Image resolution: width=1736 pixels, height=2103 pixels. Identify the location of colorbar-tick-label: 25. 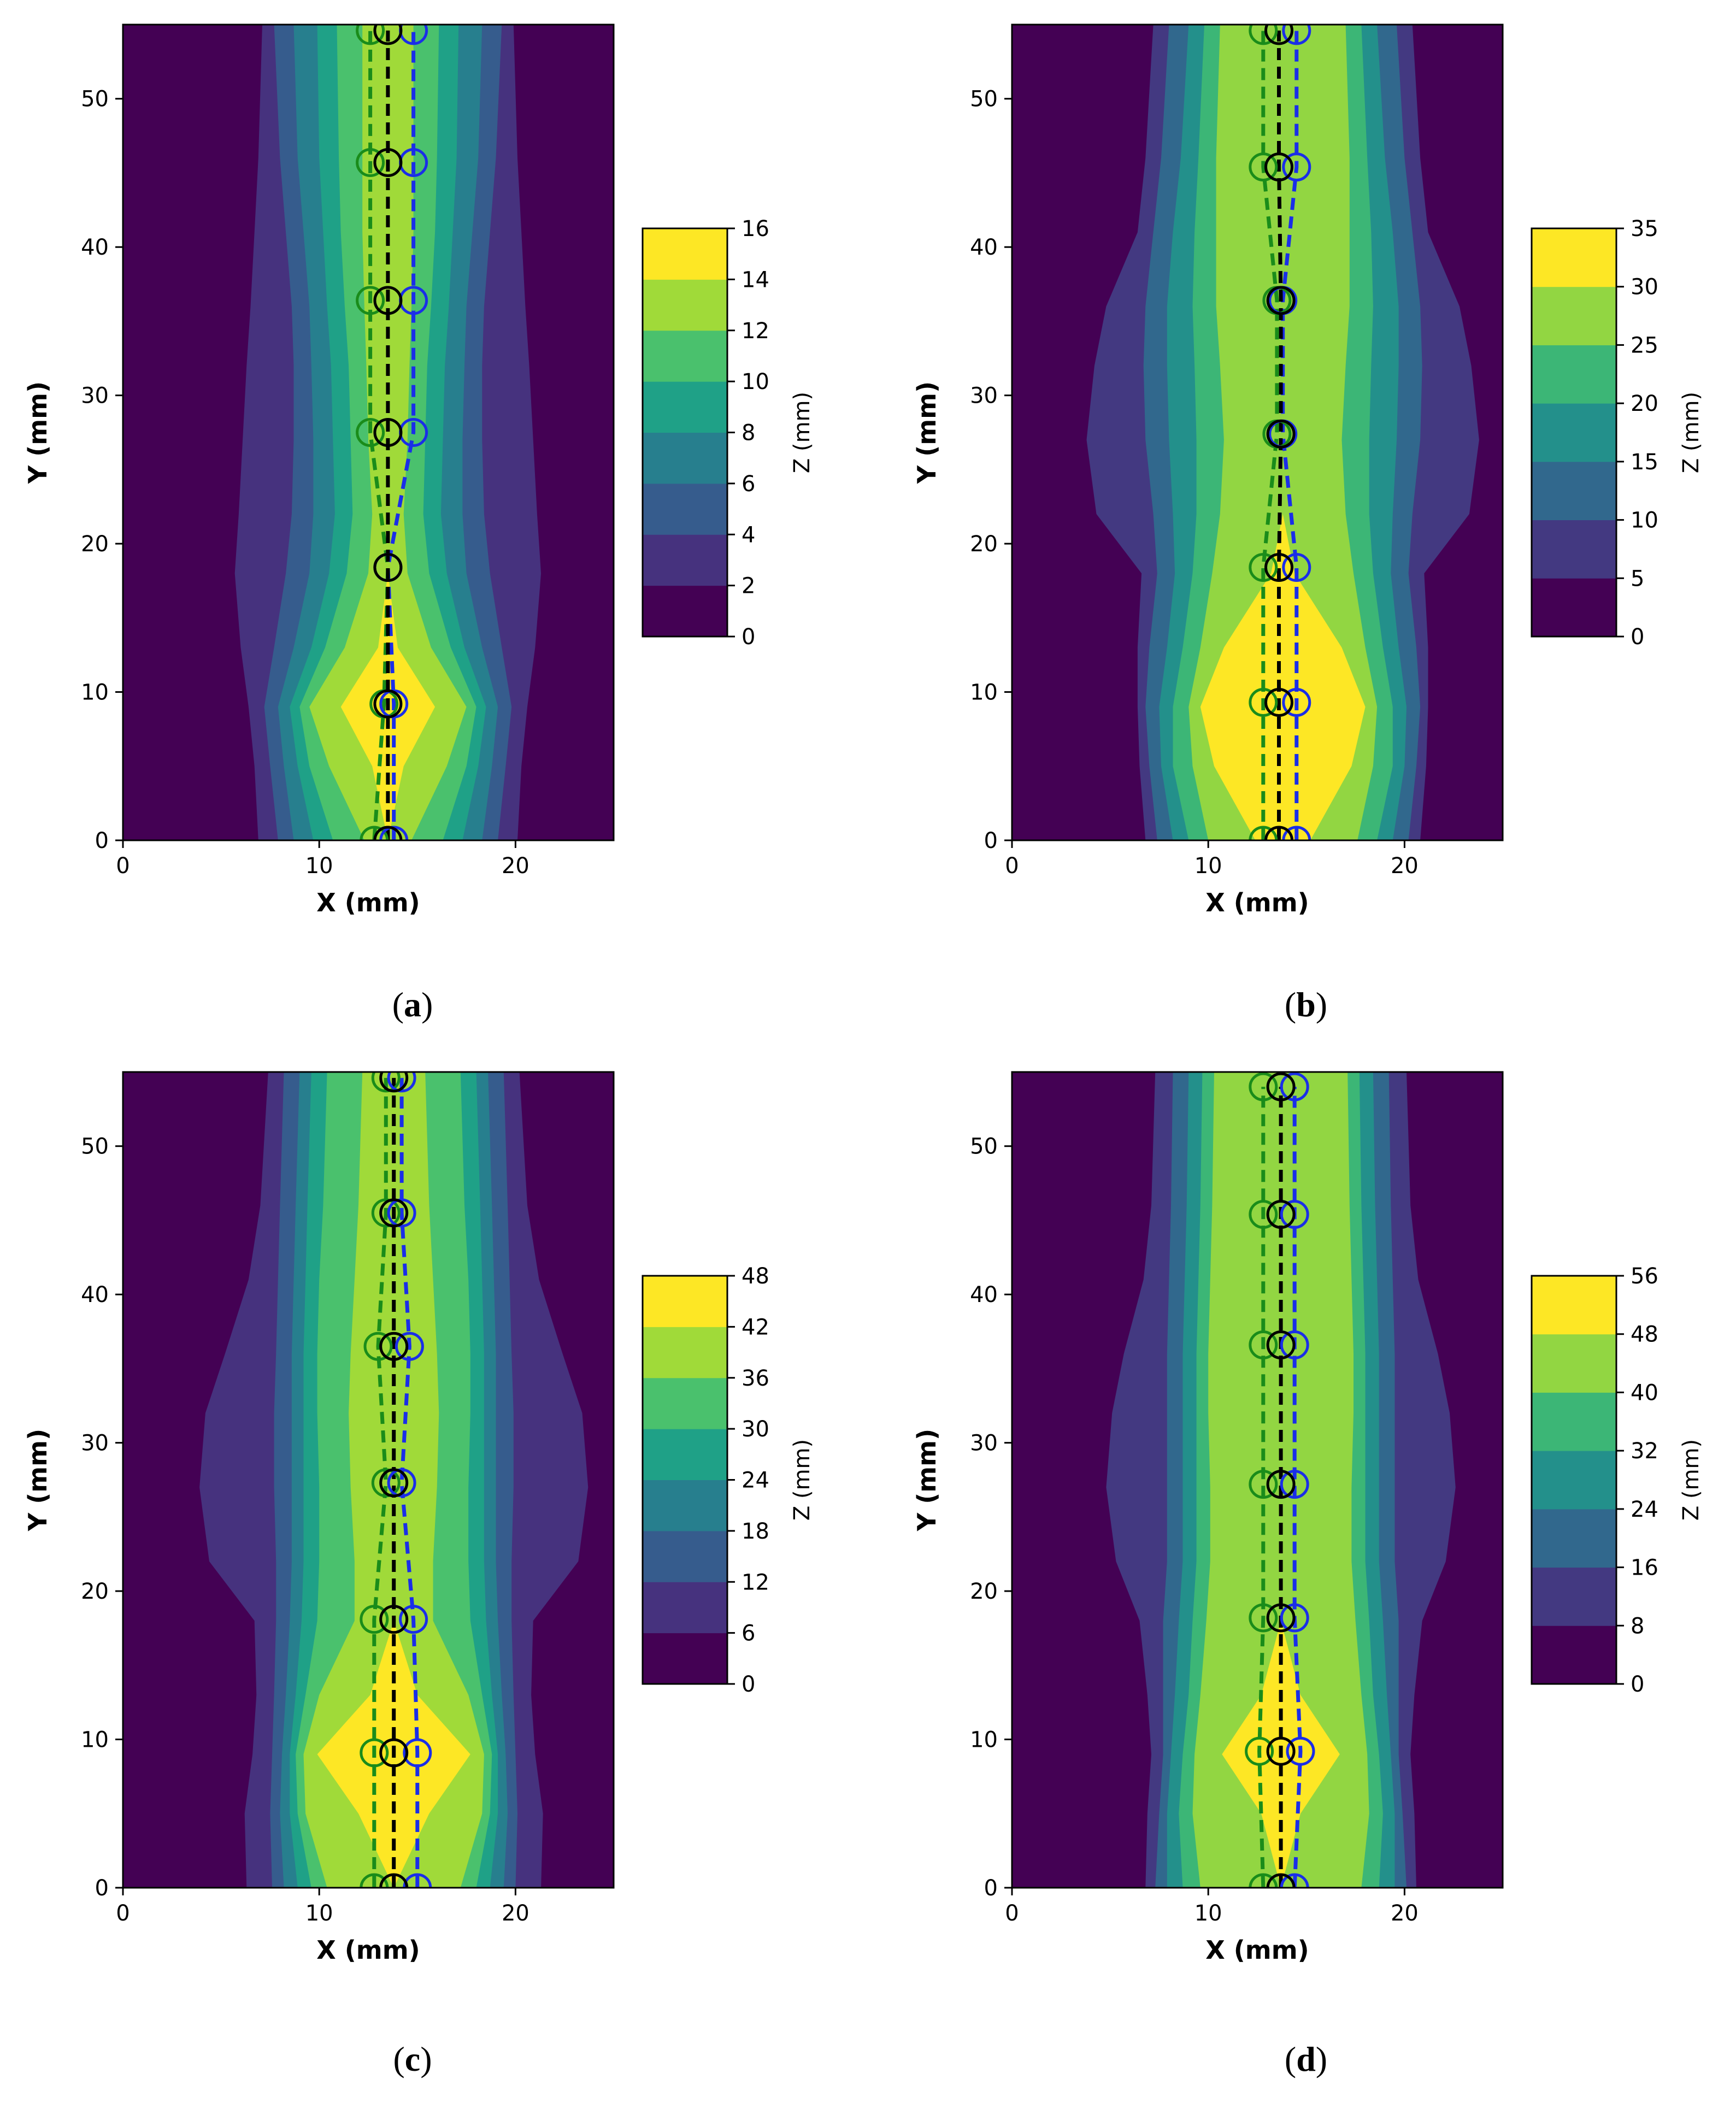
(1644, 345).